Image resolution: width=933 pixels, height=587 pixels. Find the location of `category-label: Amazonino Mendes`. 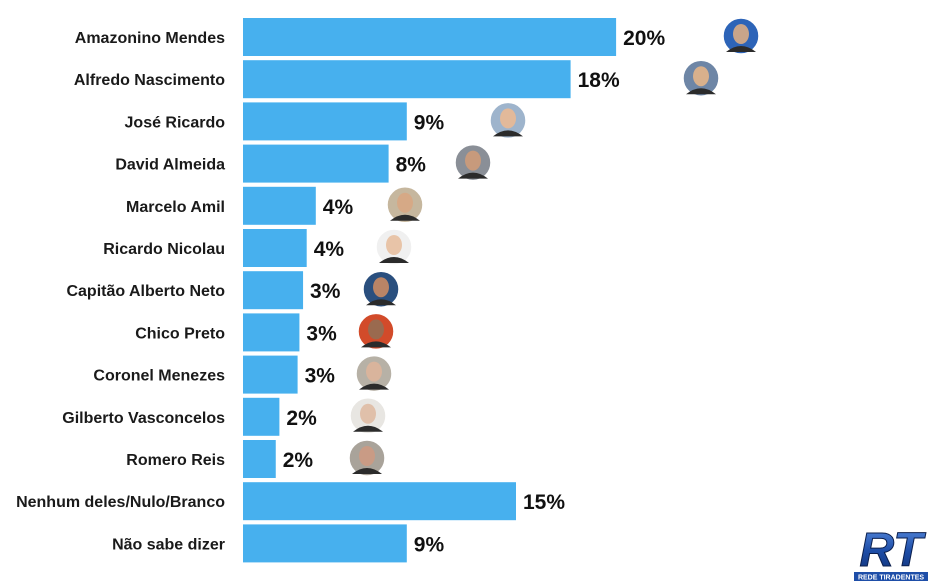

category-label: Amazonino Mendes is located at coordinates (150, 38).